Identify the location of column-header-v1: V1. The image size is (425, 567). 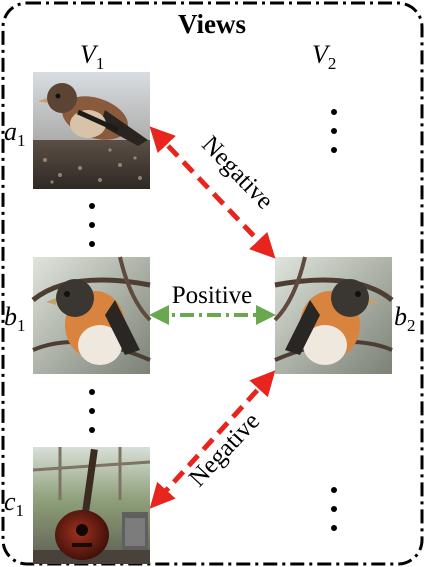
(92, 56).